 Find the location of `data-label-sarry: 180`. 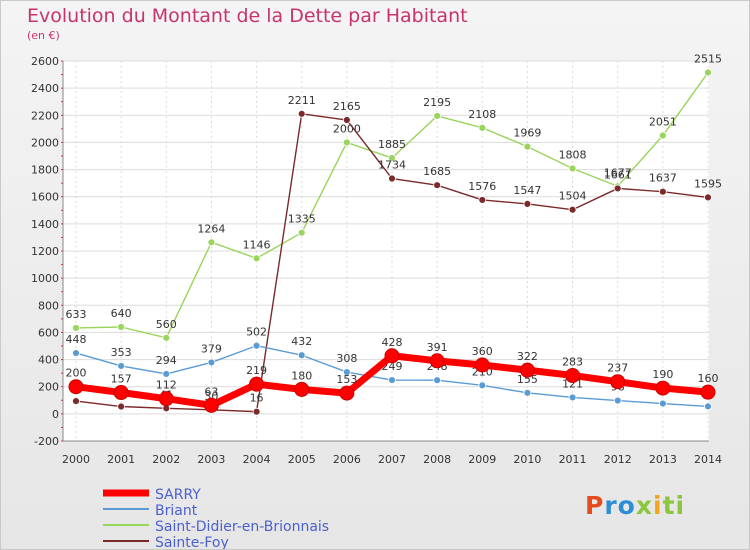

data-label-sarry: 180 is located at coordinates (301, 375).